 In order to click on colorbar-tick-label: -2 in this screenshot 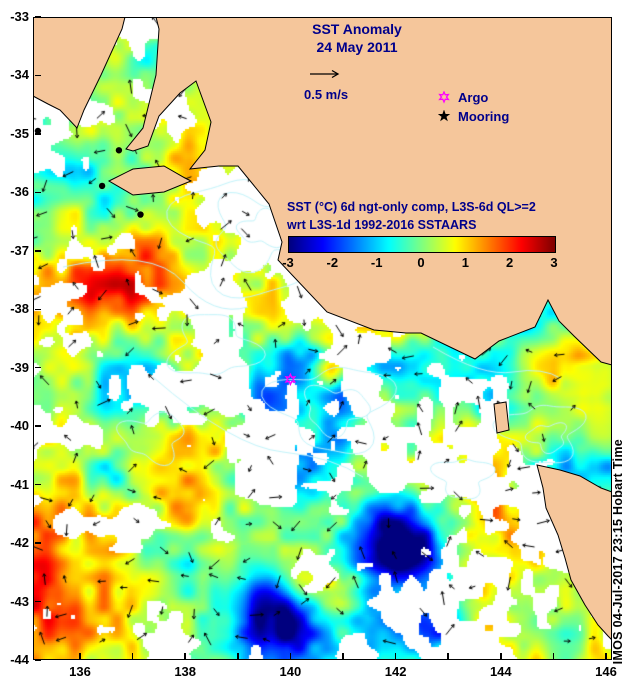, I will do `click(332, 262)`.